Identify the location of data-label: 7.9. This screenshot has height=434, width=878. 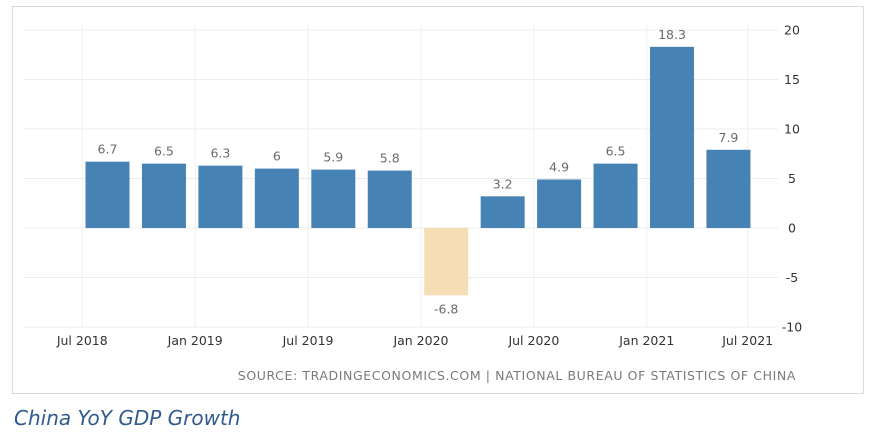
(729, 137).